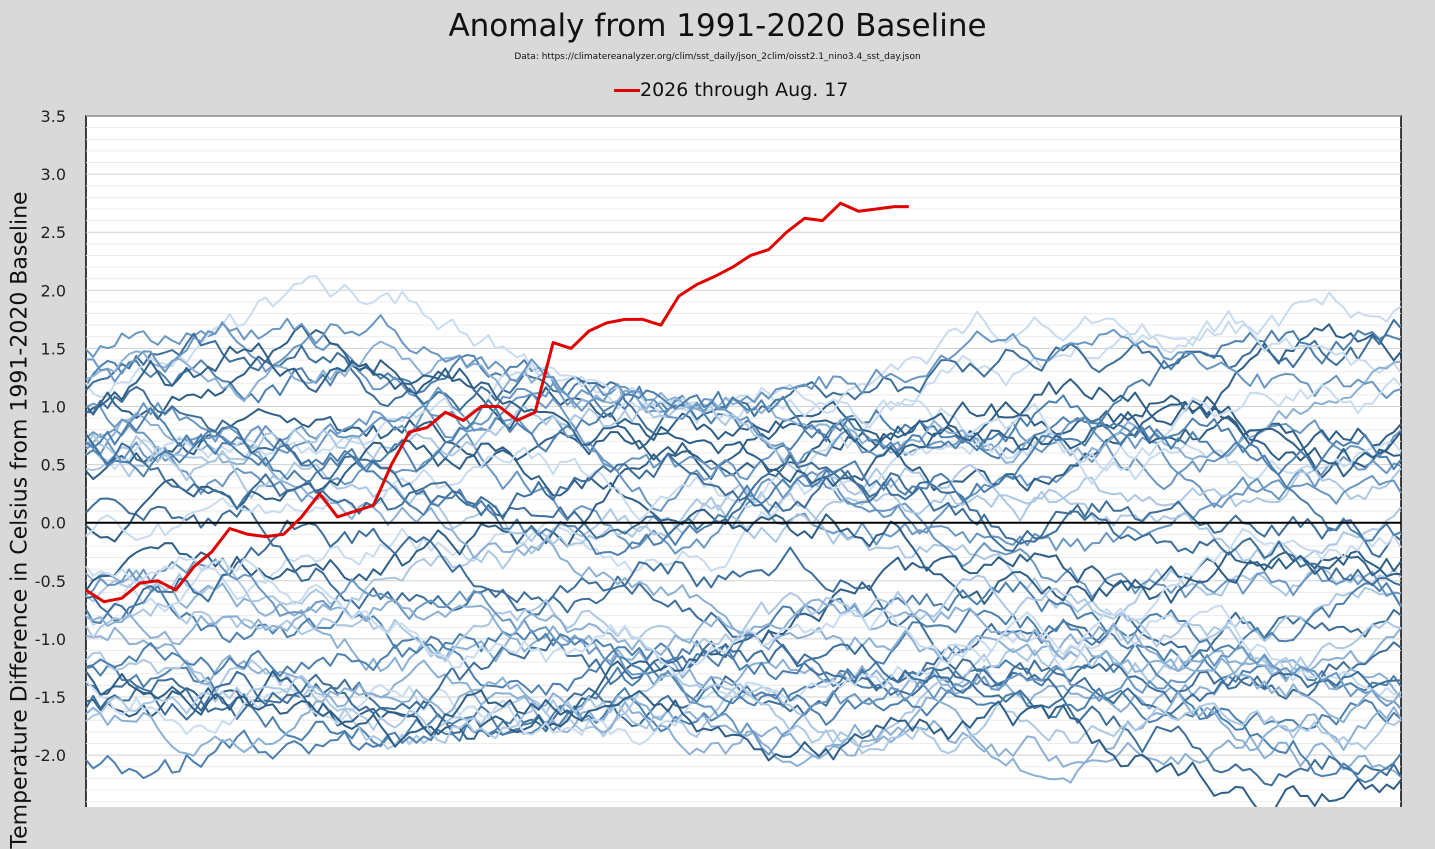 This screenshot has width=1435, height=849. Describe the element at coordinates (744, 90) in the screenshot. I see `legend-label: 2026 through Aug. 17` at that location.